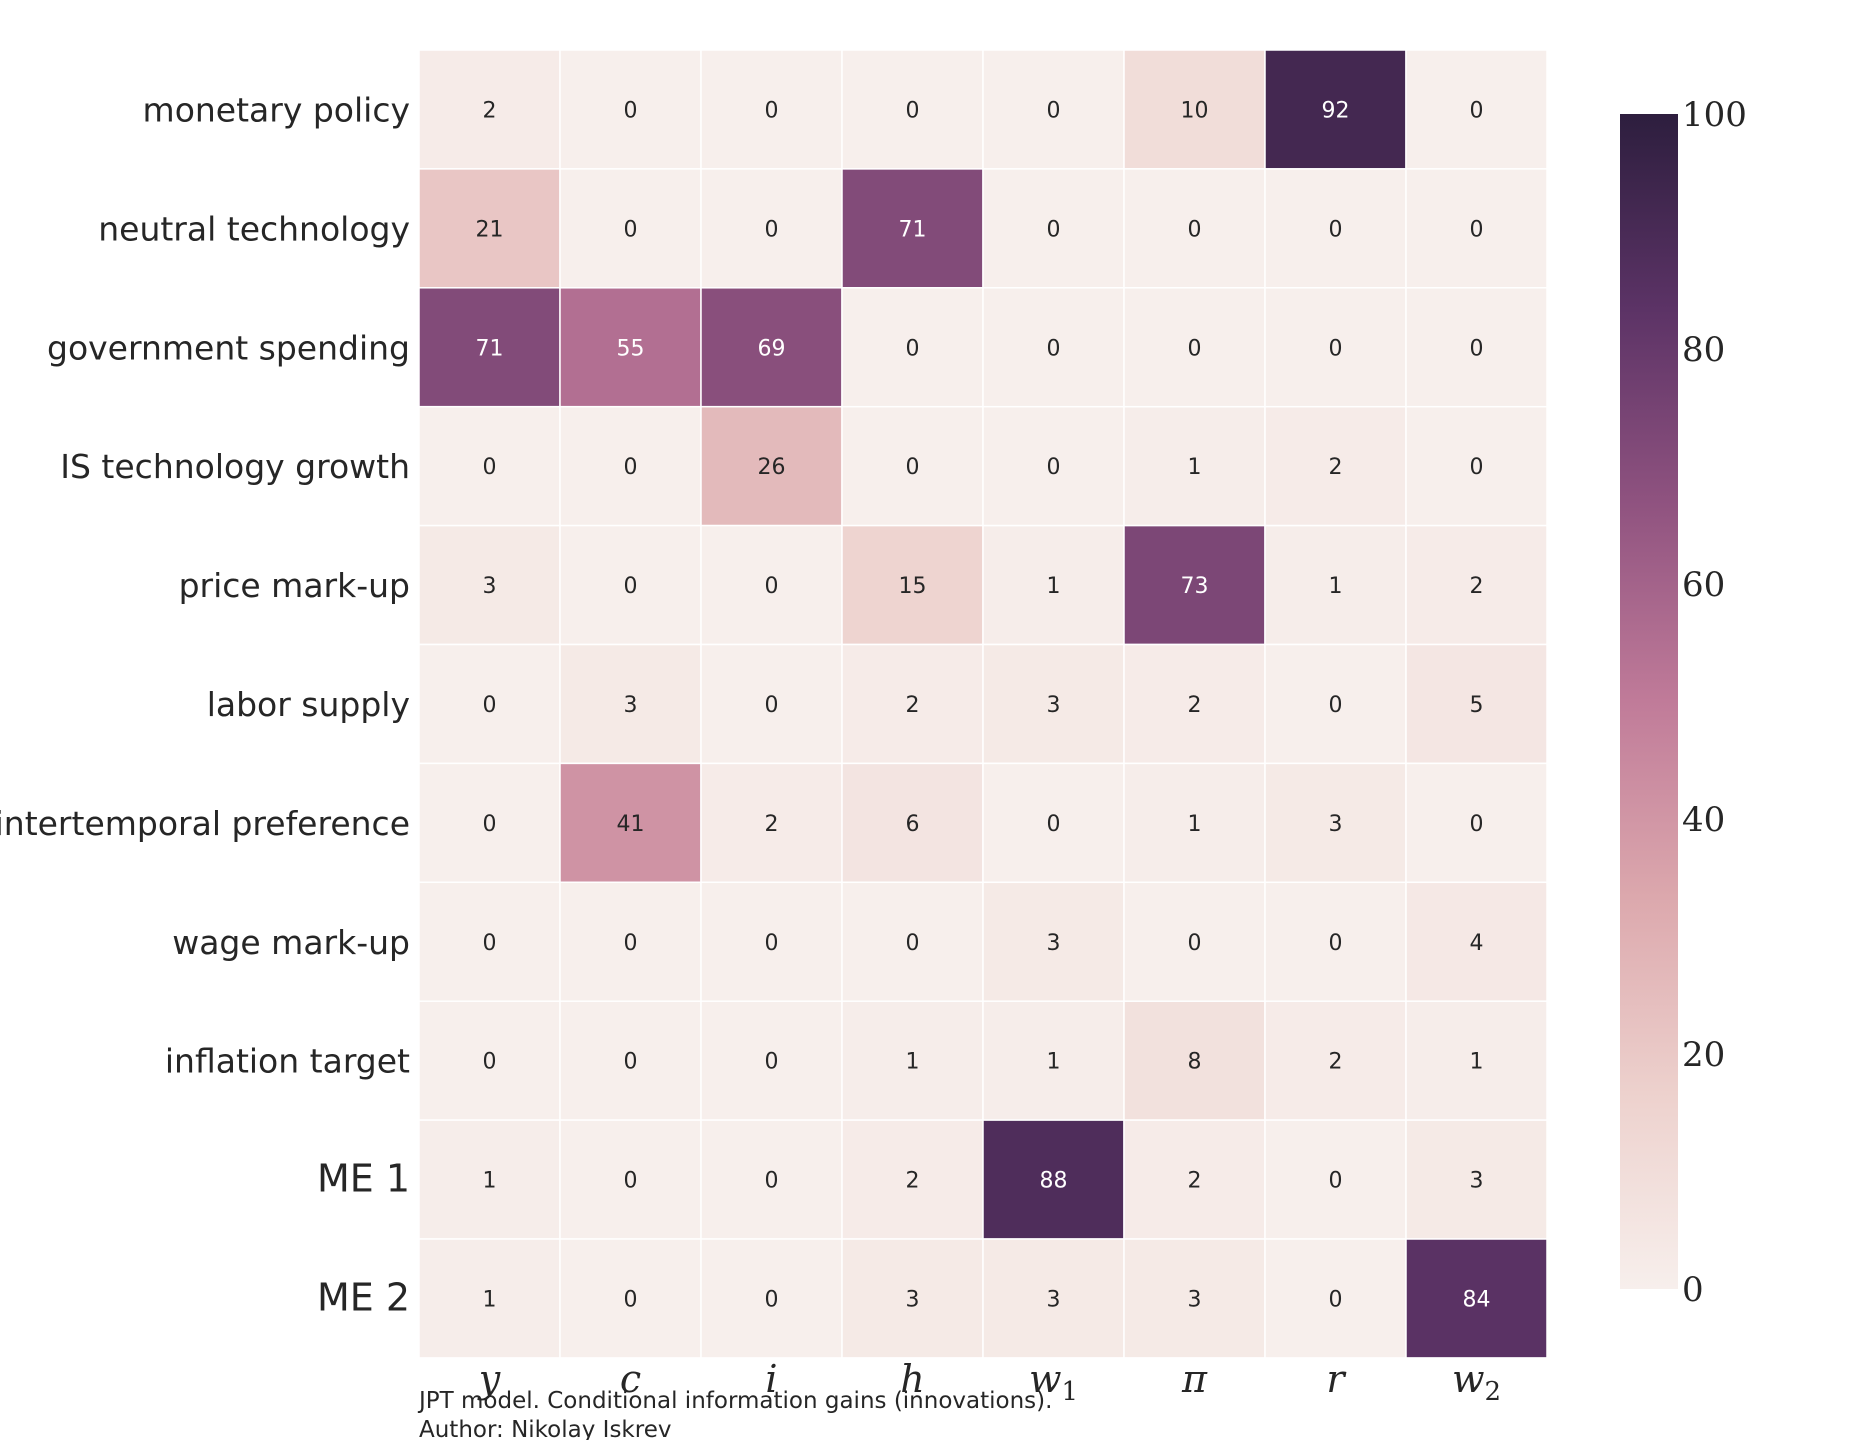 The height and width of the screenshot is (1440, 1872). I want to click on cell-value-label: 5, so click(1477, 705).